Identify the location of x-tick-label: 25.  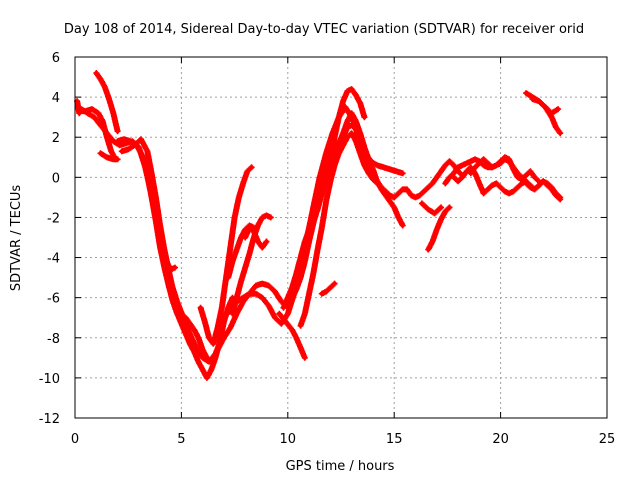
(607, 439).